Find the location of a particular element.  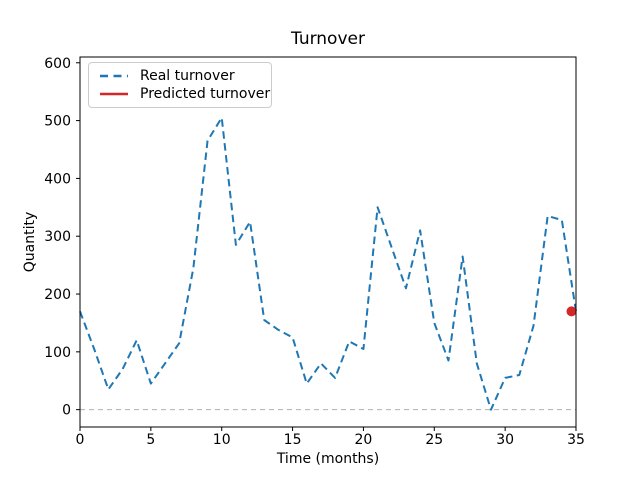

x-tick-label: 20 is located at coordinates (364, 440).